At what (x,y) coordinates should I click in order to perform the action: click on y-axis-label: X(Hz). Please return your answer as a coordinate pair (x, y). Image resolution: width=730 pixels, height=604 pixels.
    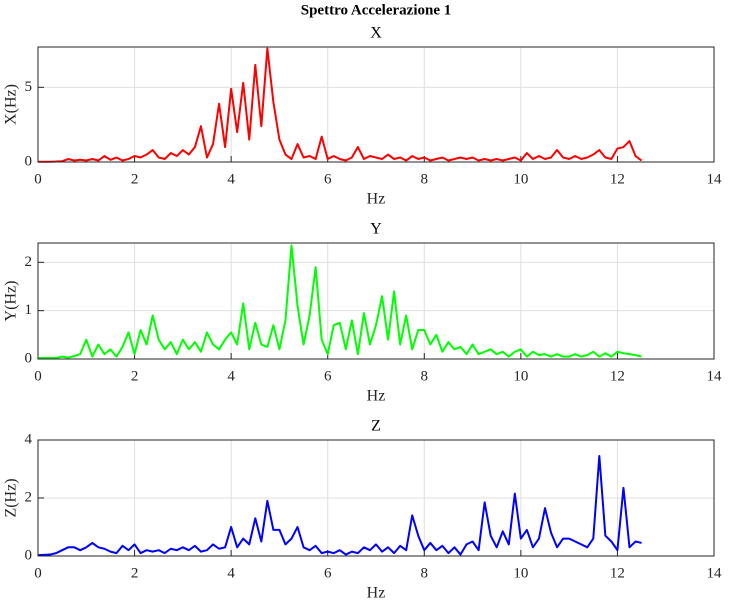
    Looking at the image, I should click on (11, 104).